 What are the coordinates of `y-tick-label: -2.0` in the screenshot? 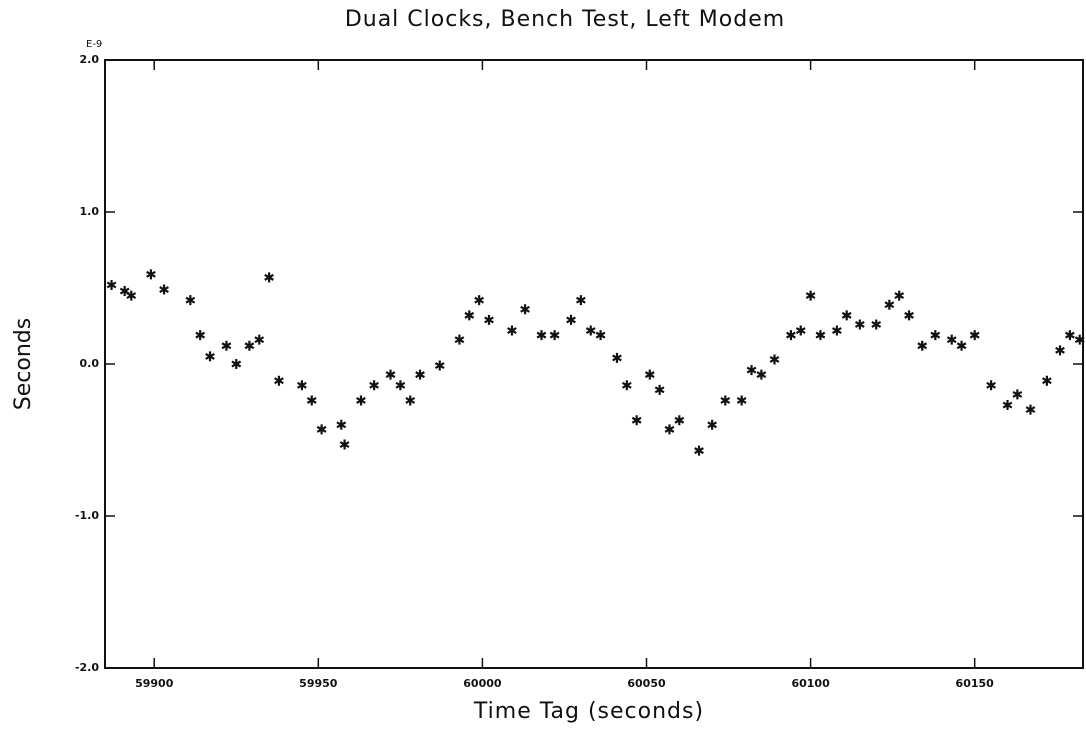 It's located at (87, 667).